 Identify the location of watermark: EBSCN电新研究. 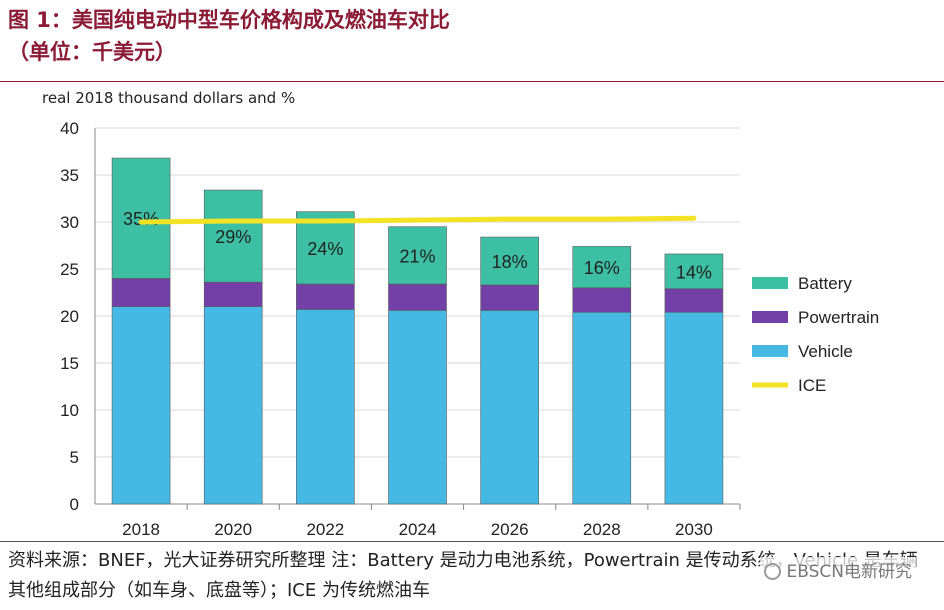
(837, 569).